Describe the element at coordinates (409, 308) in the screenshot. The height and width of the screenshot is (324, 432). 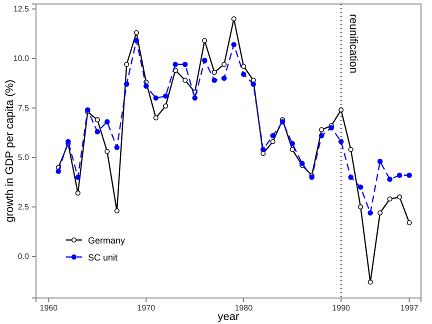
I see `x-tick-label: 1997` at that location.